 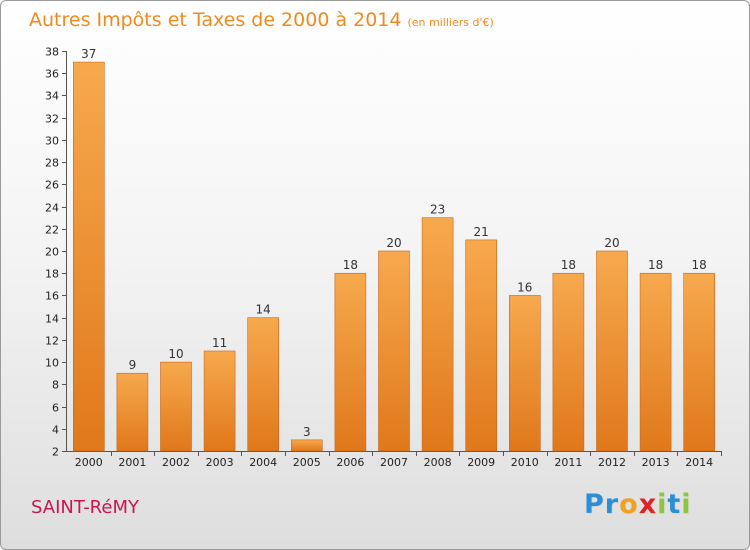 I want to click on y-tick-label: 6, so click(x=55, y=408).